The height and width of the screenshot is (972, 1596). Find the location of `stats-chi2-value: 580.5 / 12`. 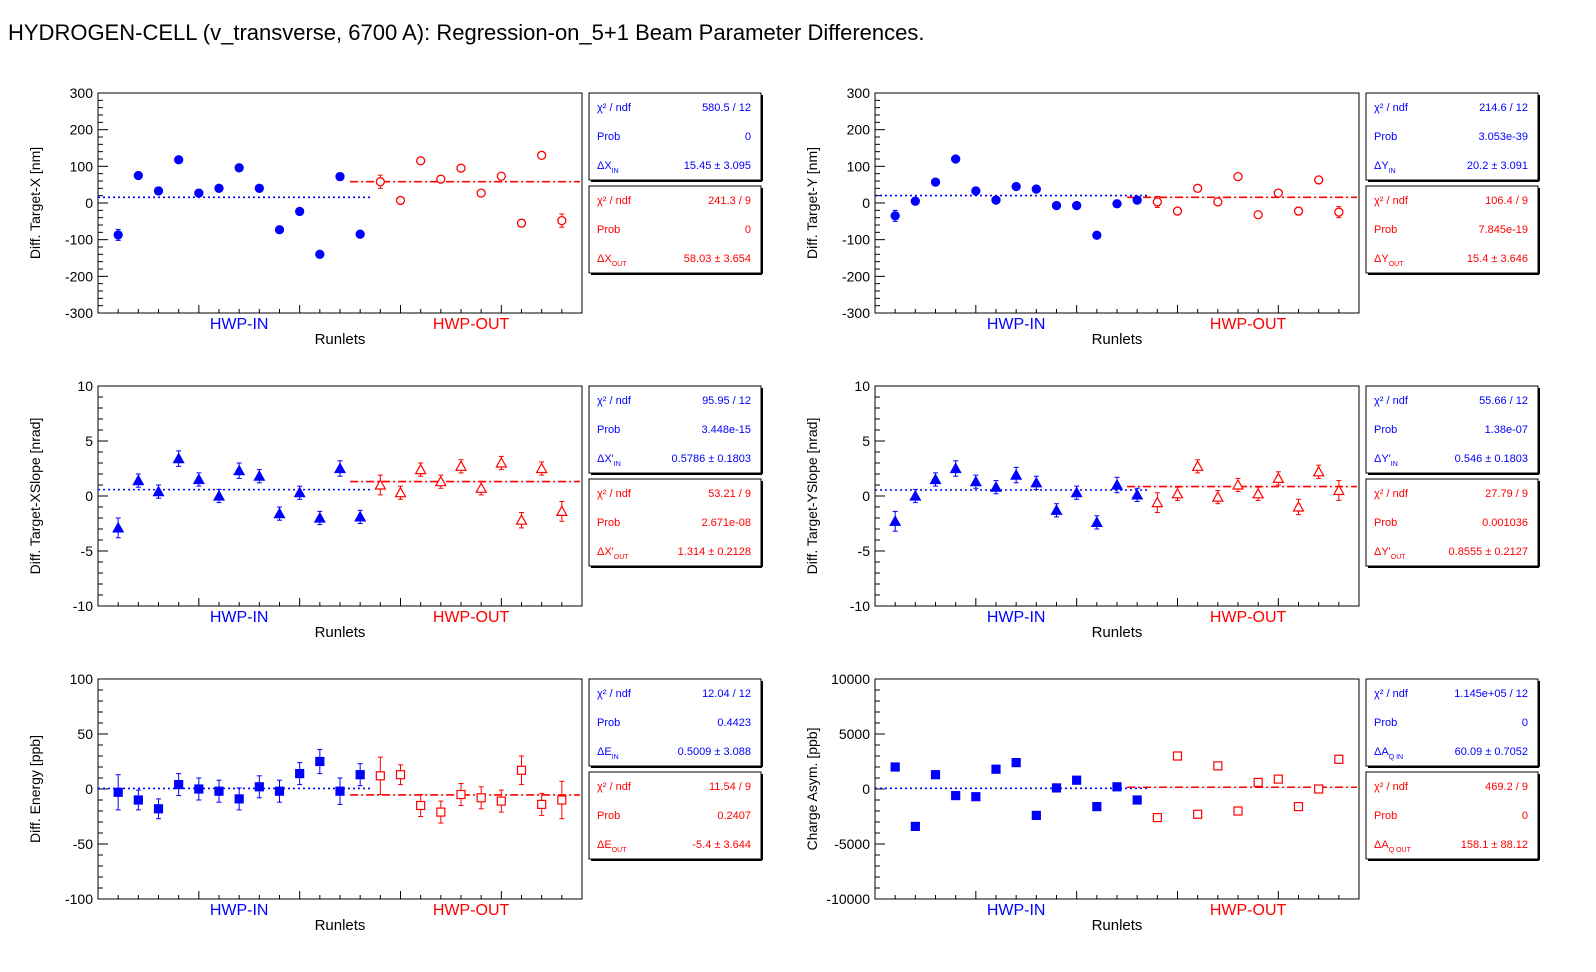

stats-chi2-value: 580.5 / 12 is located at coordinates (726, 108).